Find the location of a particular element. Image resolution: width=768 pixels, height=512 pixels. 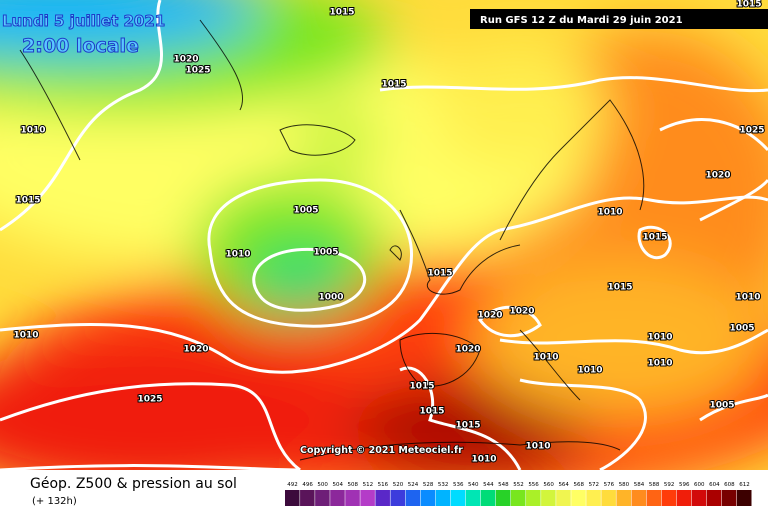

time-label: 2:00 locale is located at coordinates (80, 46).